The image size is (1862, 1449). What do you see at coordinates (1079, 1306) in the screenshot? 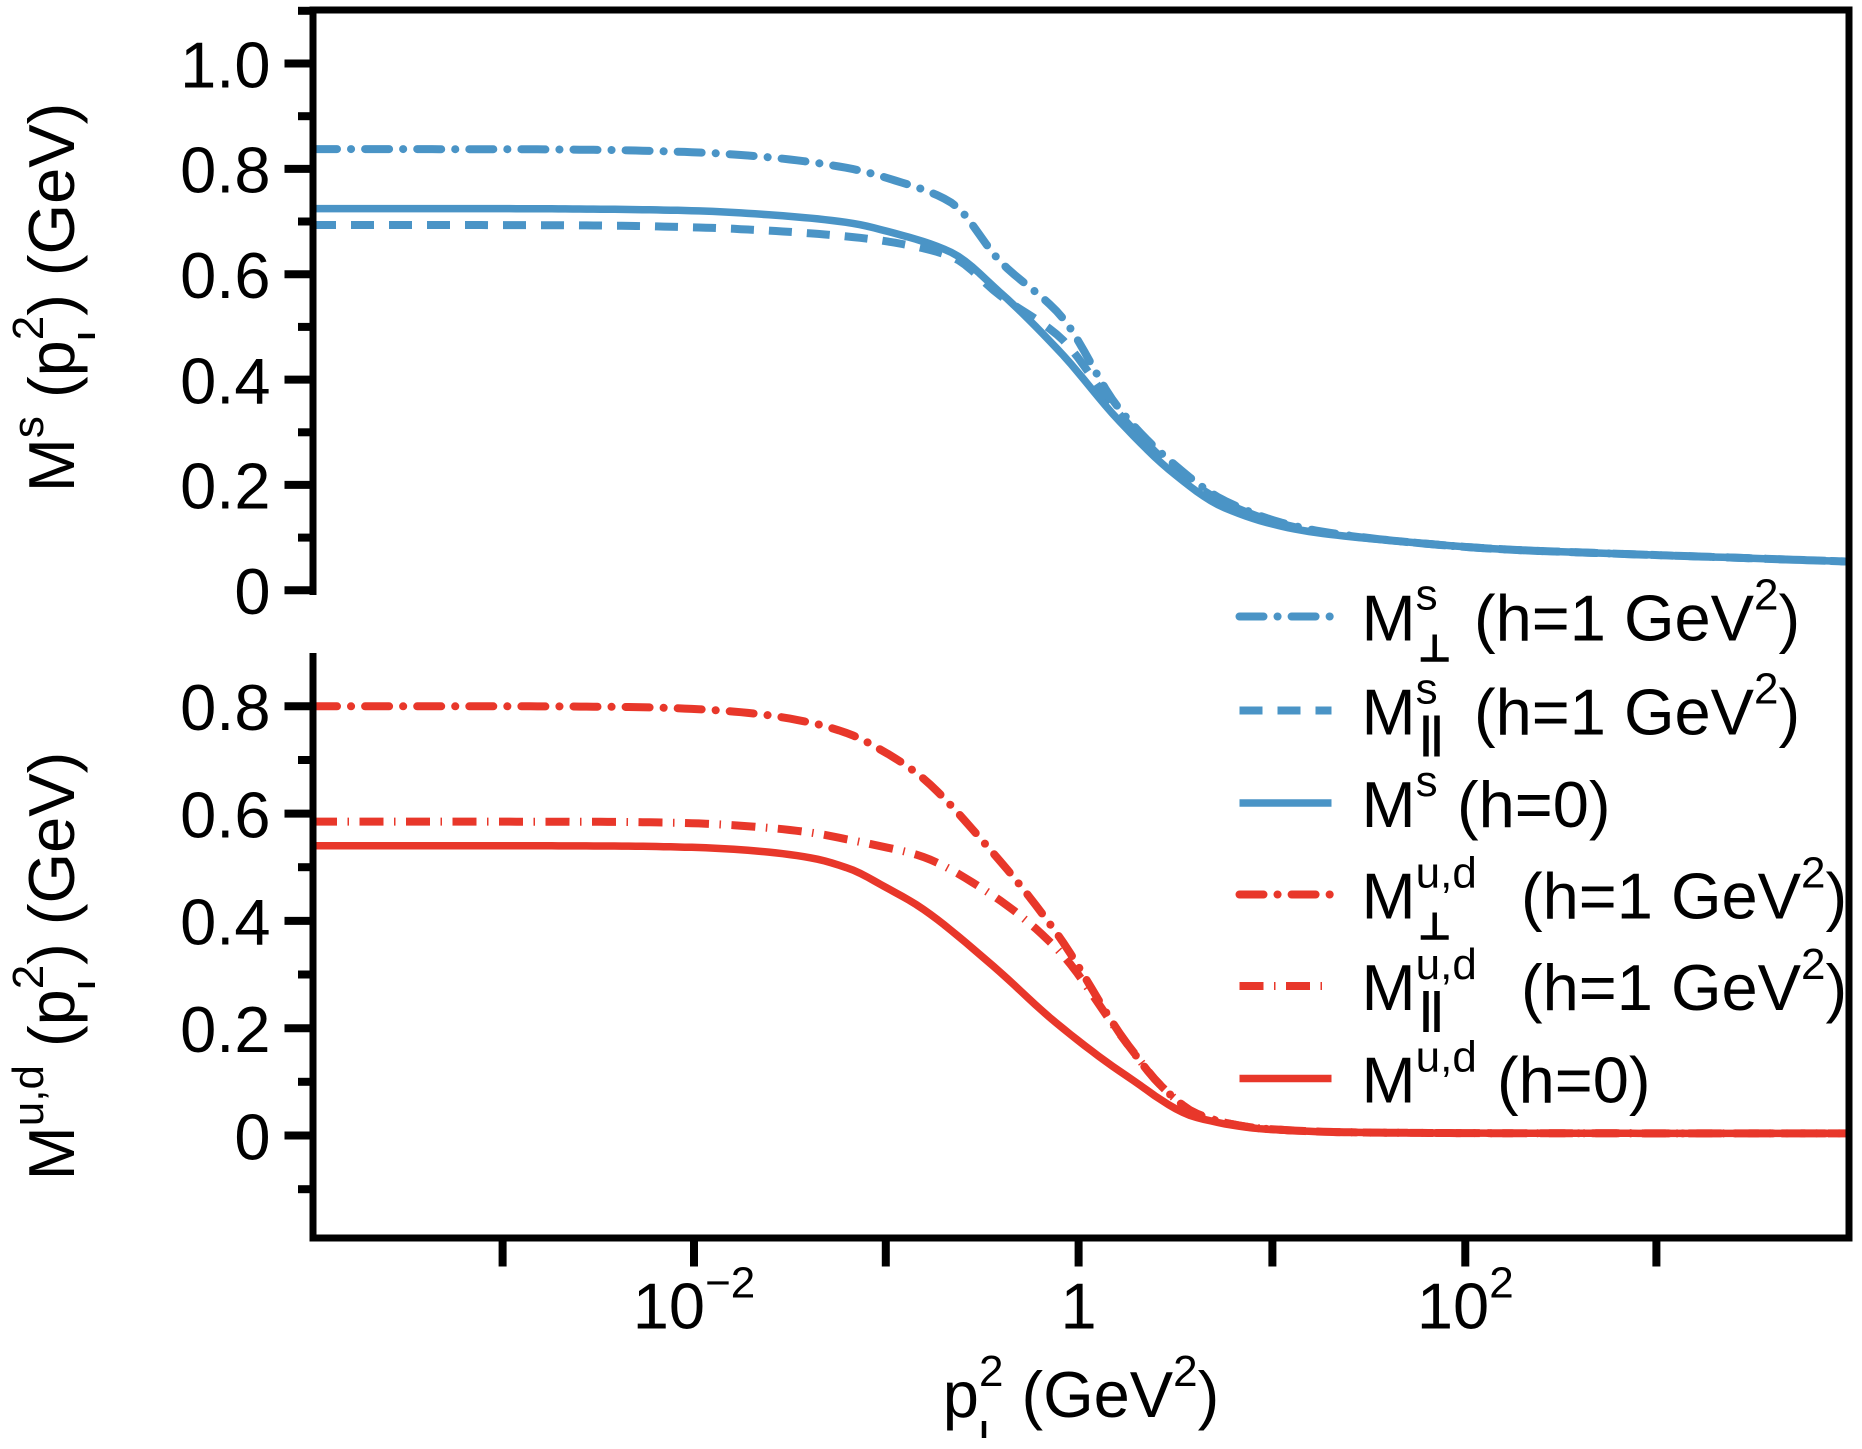
I see `svg-text: 1` at bounding box center [1079, 1306].